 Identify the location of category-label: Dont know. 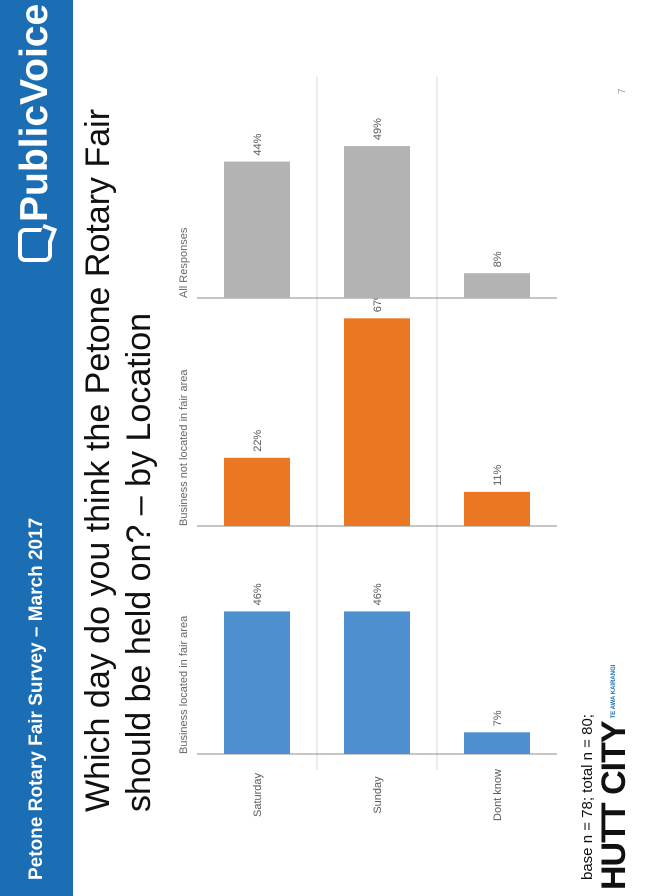
(498, 795).